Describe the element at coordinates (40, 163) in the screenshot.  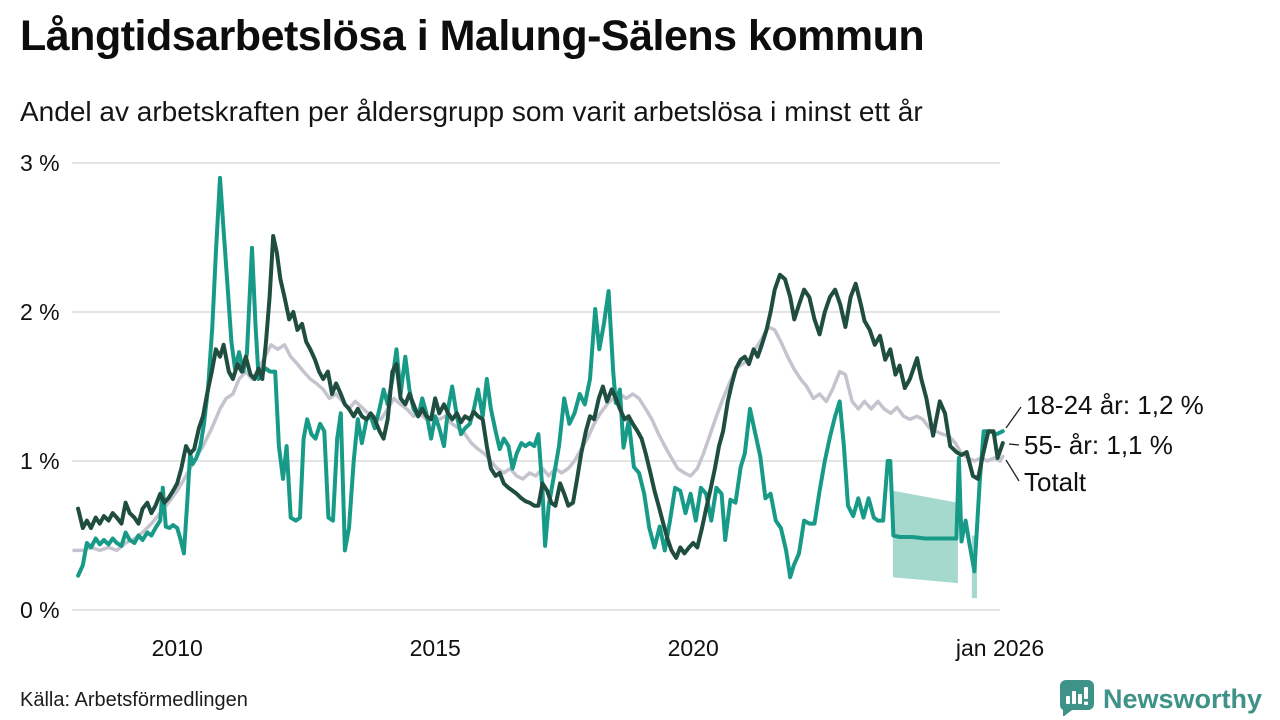
I see `y-axis-tick-label: 3 %` at that location.